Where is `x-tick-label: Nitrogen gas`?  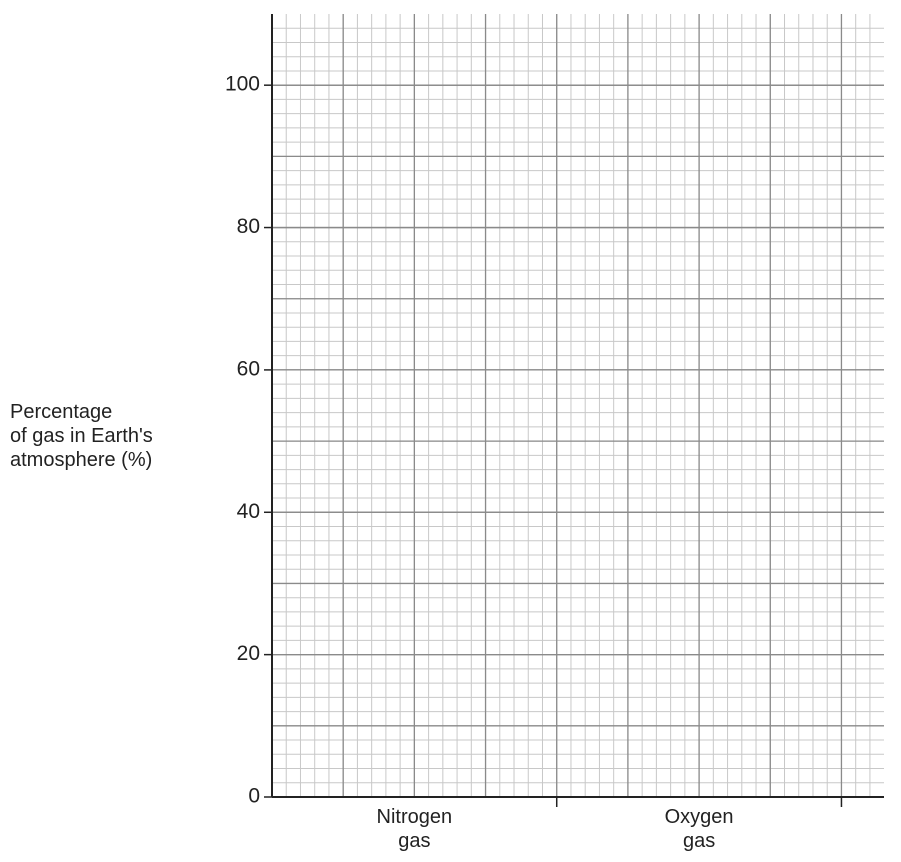 x-tick-label: Nitrogen gas is located at coordinates (414, 829).